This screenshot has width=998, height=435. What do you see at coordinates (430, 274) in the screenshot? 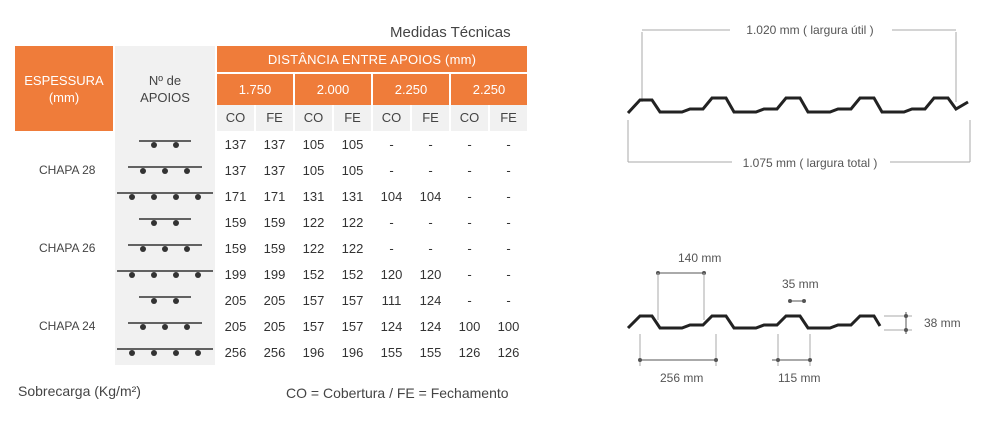
I see `value-cell: 120` at bounding box center [430, 274].